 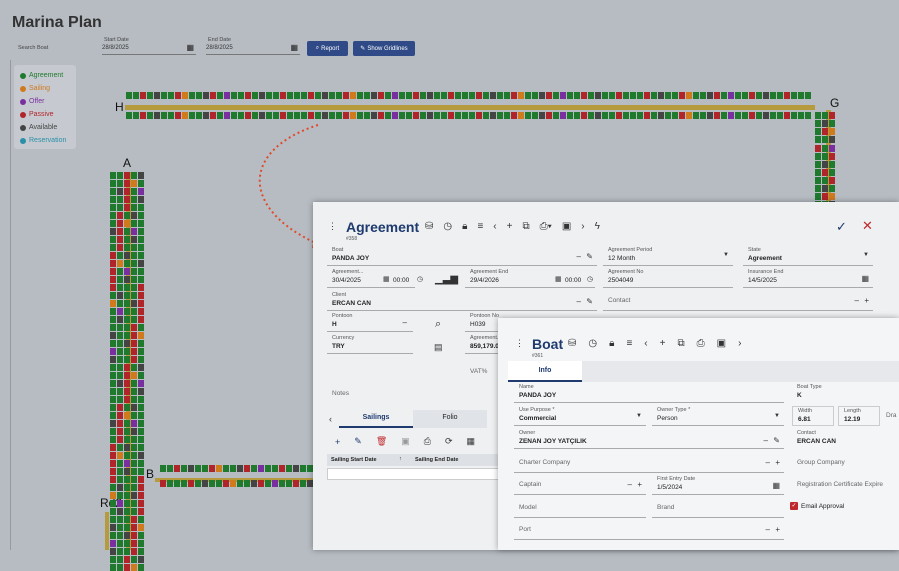 What do you see at coordinates (447, 279) in the screenshot?
I see `chart-icon: ▁▃▆` at bounding box center [447, 279].